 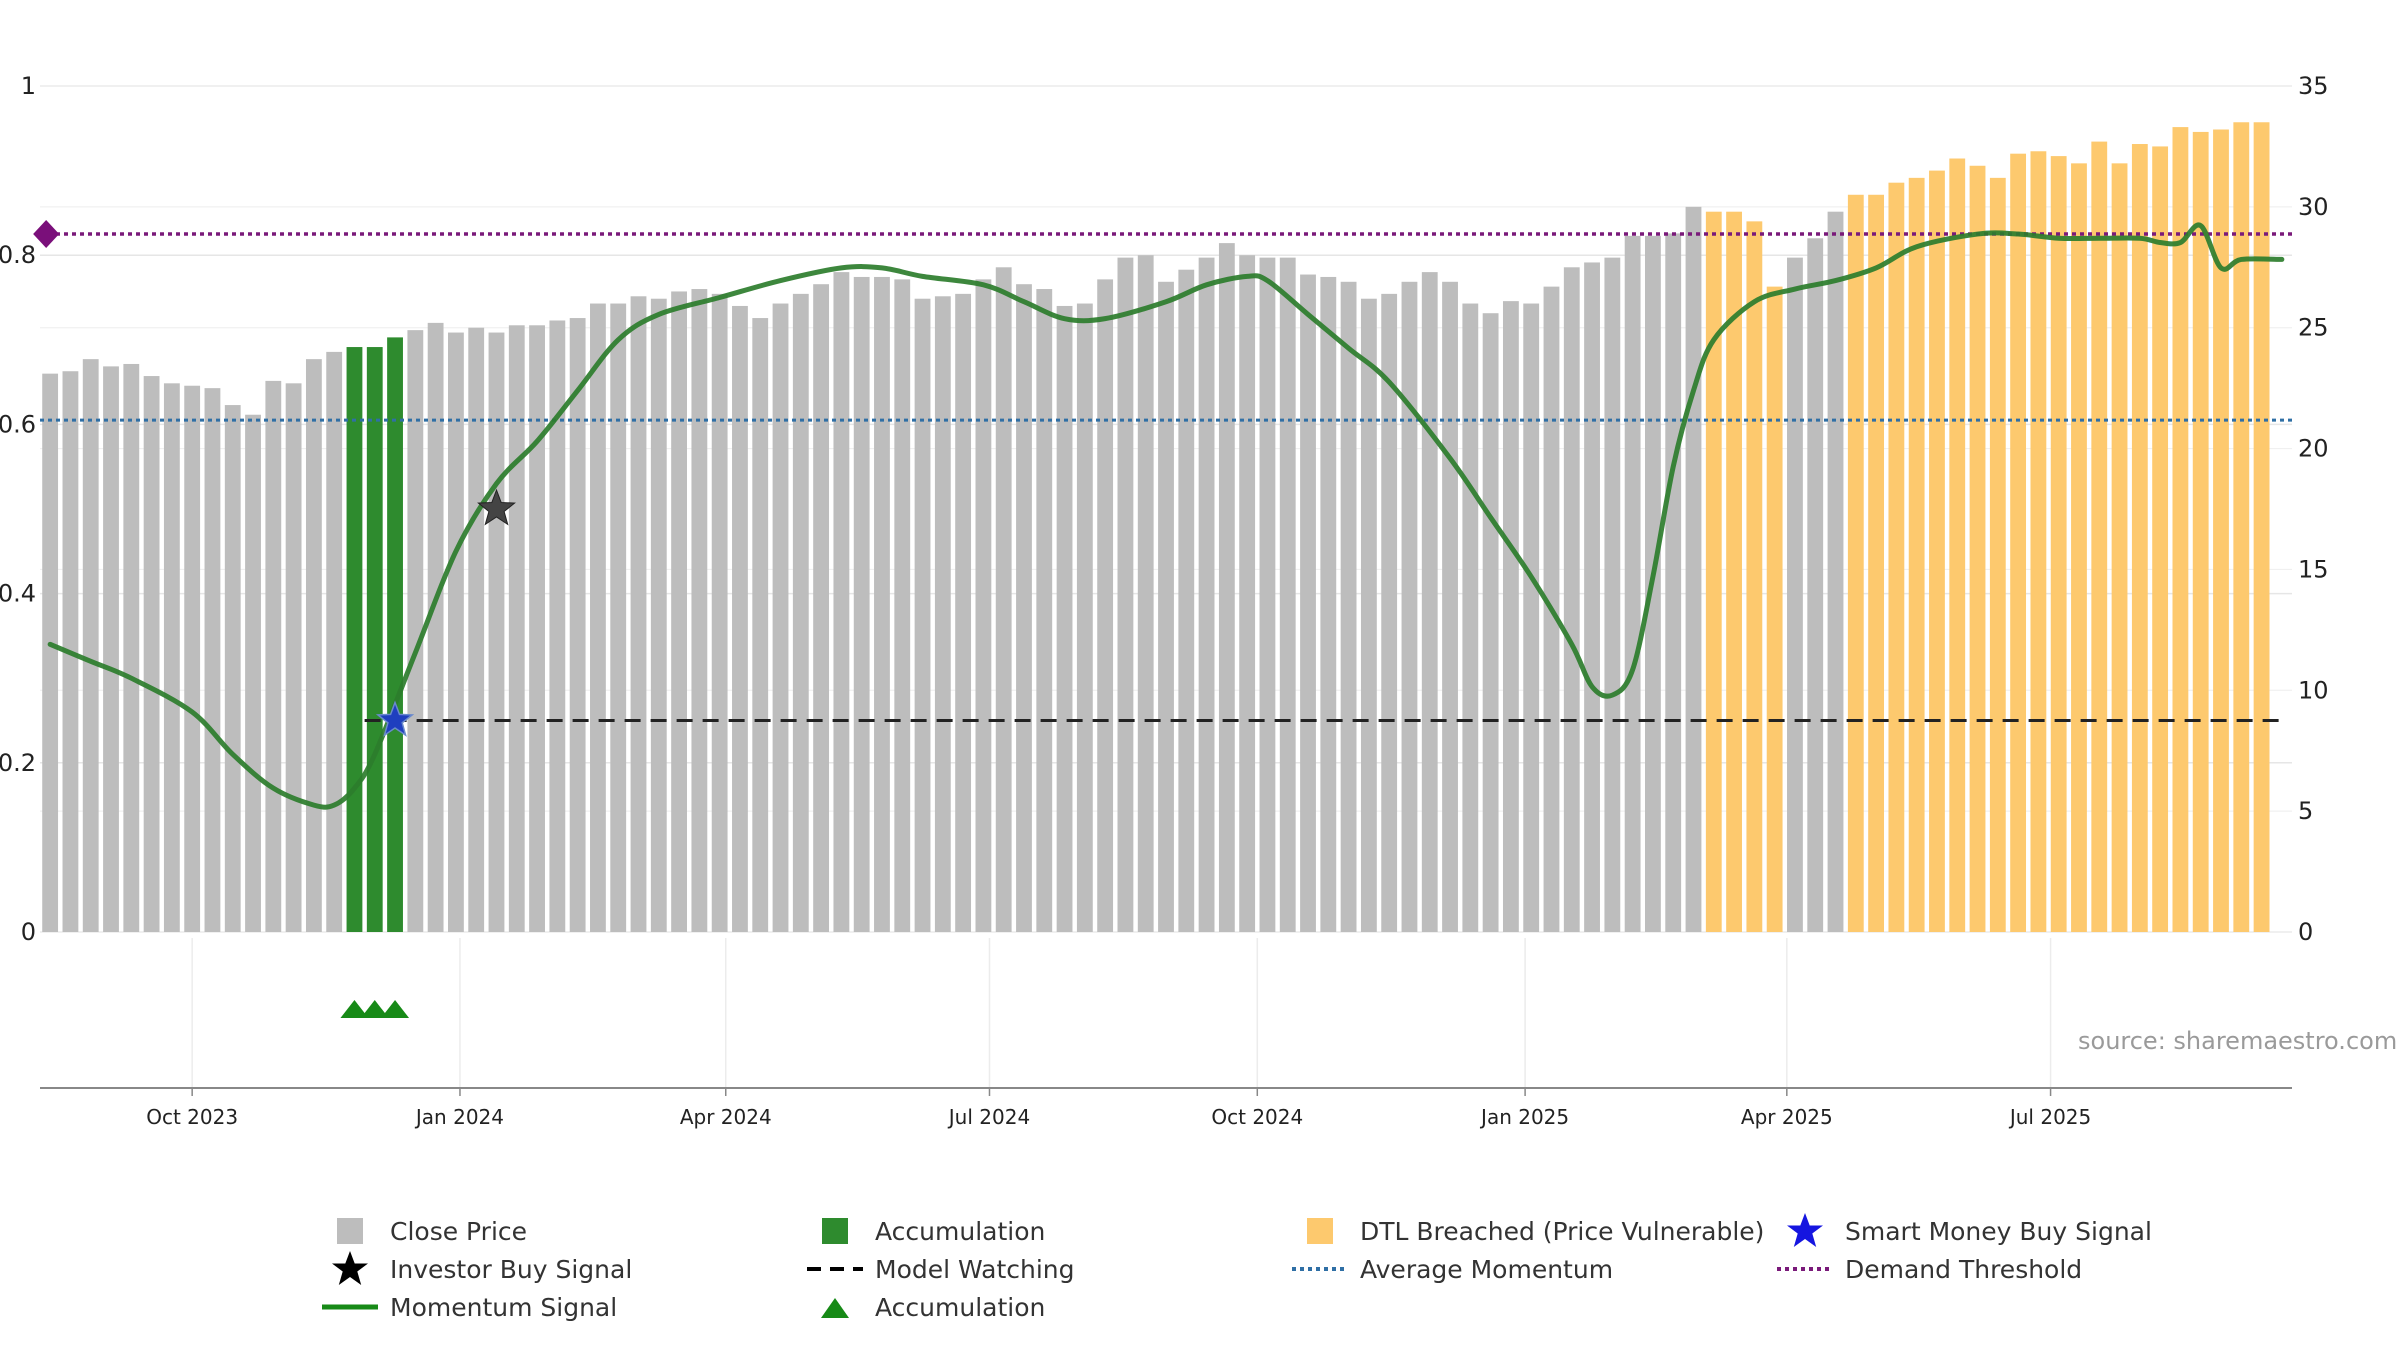 What do you see at coordinates (835, 1269) in the screenshot?
I see `dashed-line-icon` at bounding box center [835, 1269].